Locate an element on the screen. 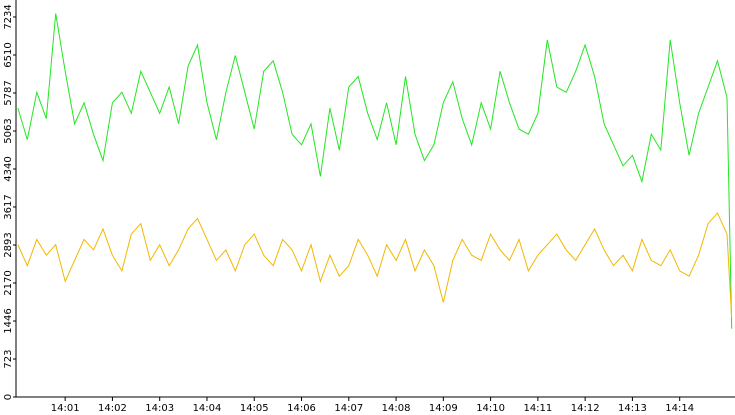 The image size is (735, 415). y-tick-label: 723 is located at coordinates (8, 358).